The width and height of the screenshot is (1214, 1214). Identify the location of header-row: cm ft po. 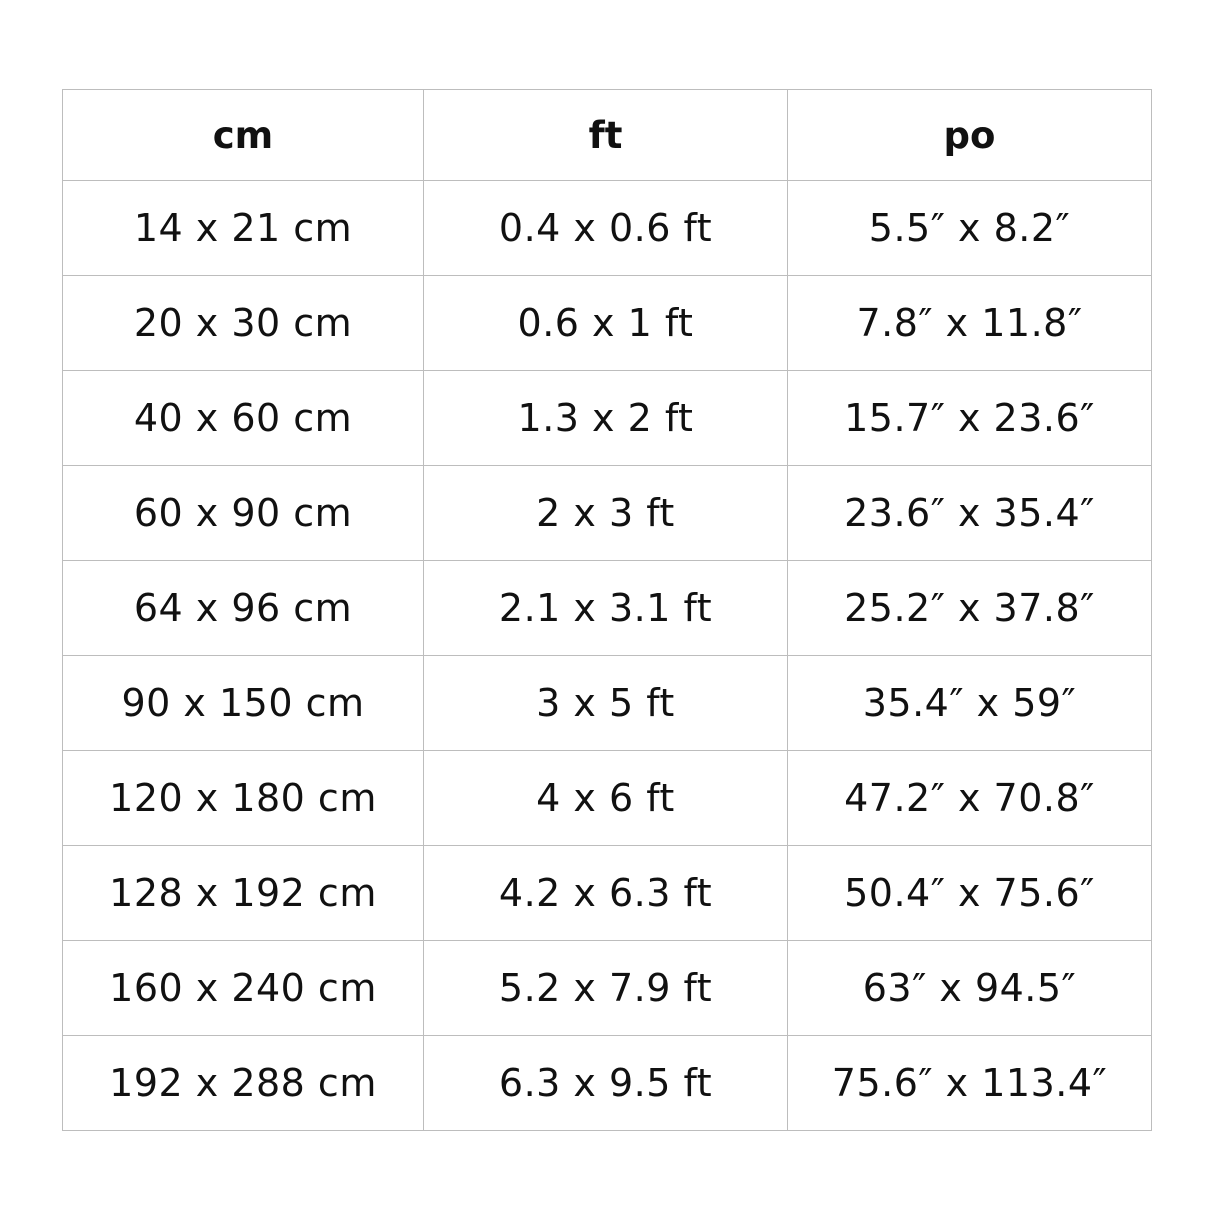
(607, 135).